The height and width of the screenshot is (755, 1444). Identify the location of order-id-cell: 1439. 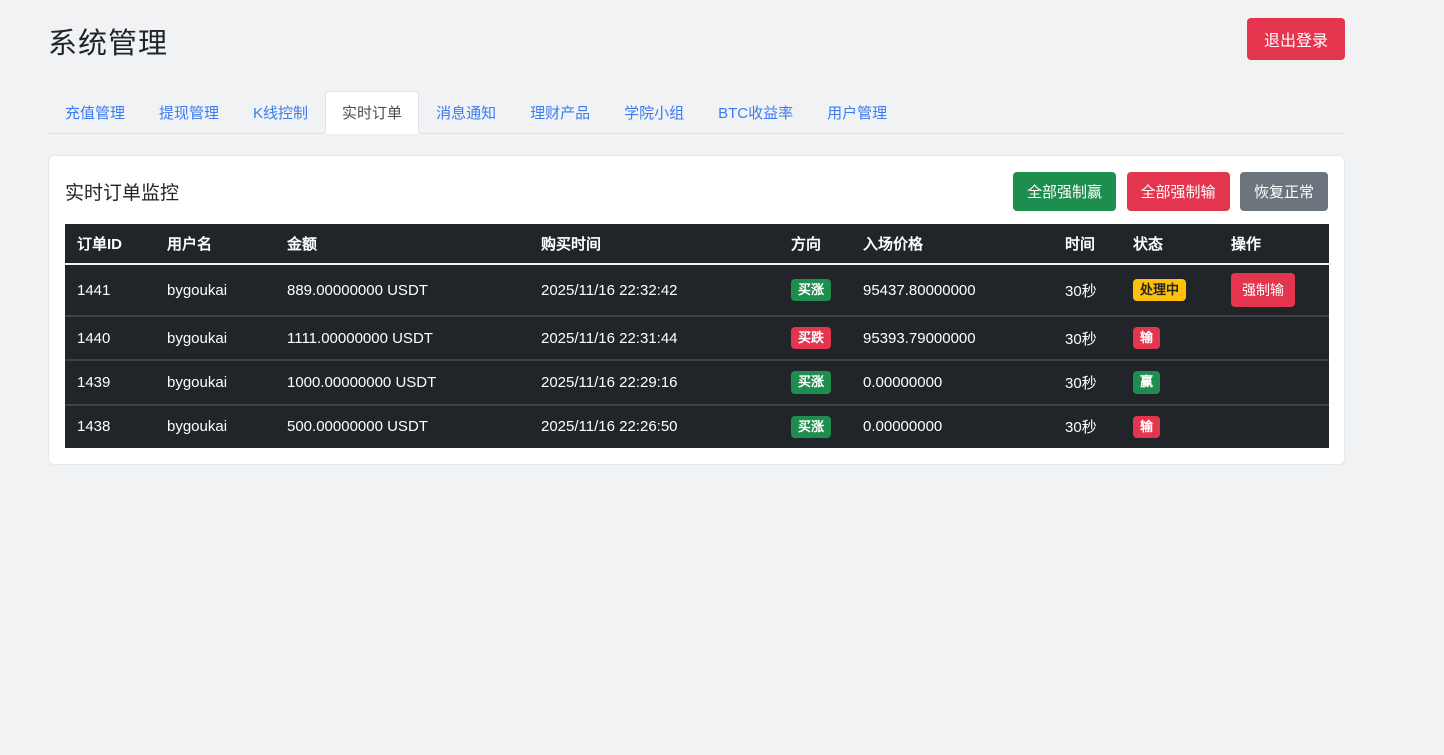
(110, 382).